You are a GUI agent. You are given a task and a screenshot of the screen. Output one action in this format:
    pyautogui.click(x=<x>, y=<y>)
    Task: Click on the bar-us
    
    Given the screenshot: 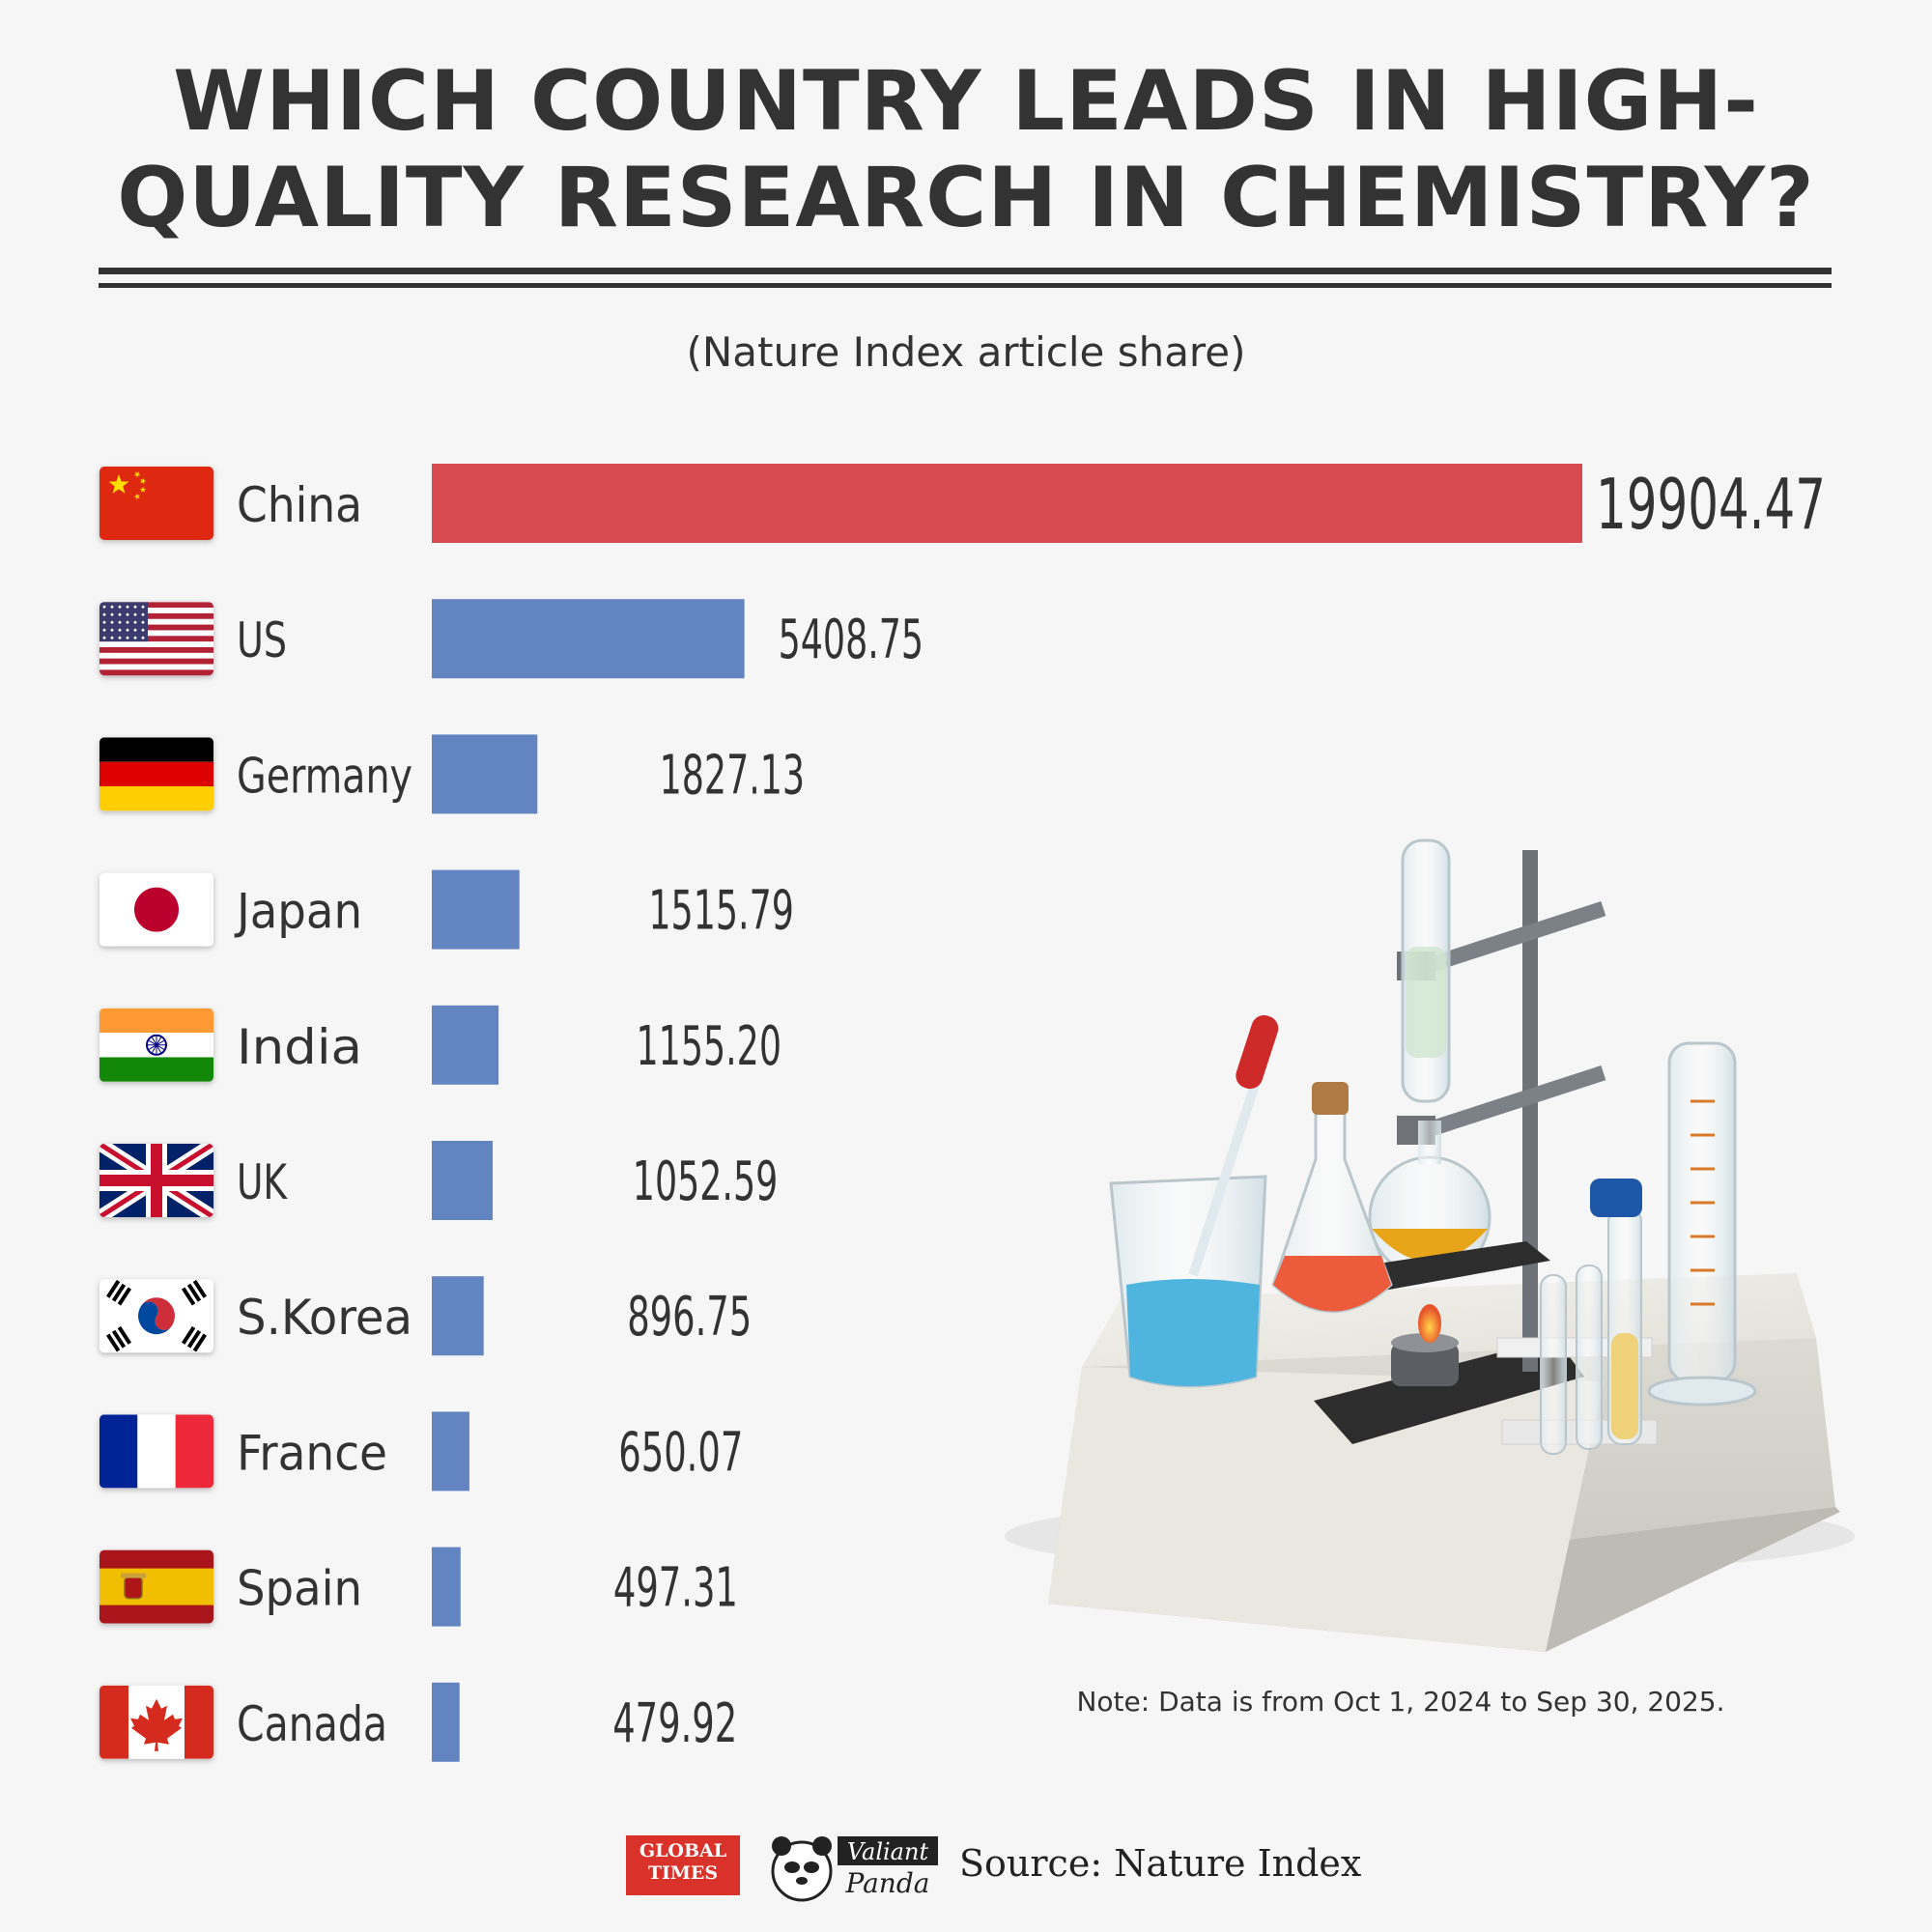 What is the action you would take?
    pyautogui.click(x=588, y=639)
    